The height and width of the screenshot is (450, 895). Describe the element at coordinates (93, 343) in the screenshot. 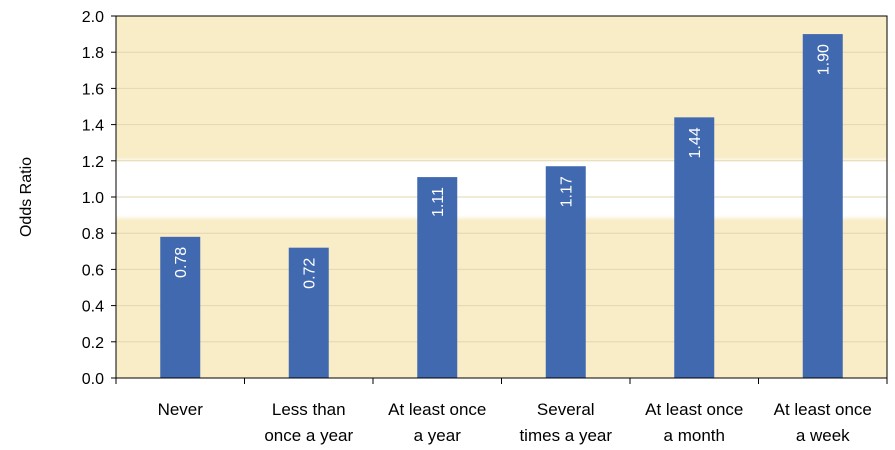

I see `y-tick-label: 0.2` at that location.